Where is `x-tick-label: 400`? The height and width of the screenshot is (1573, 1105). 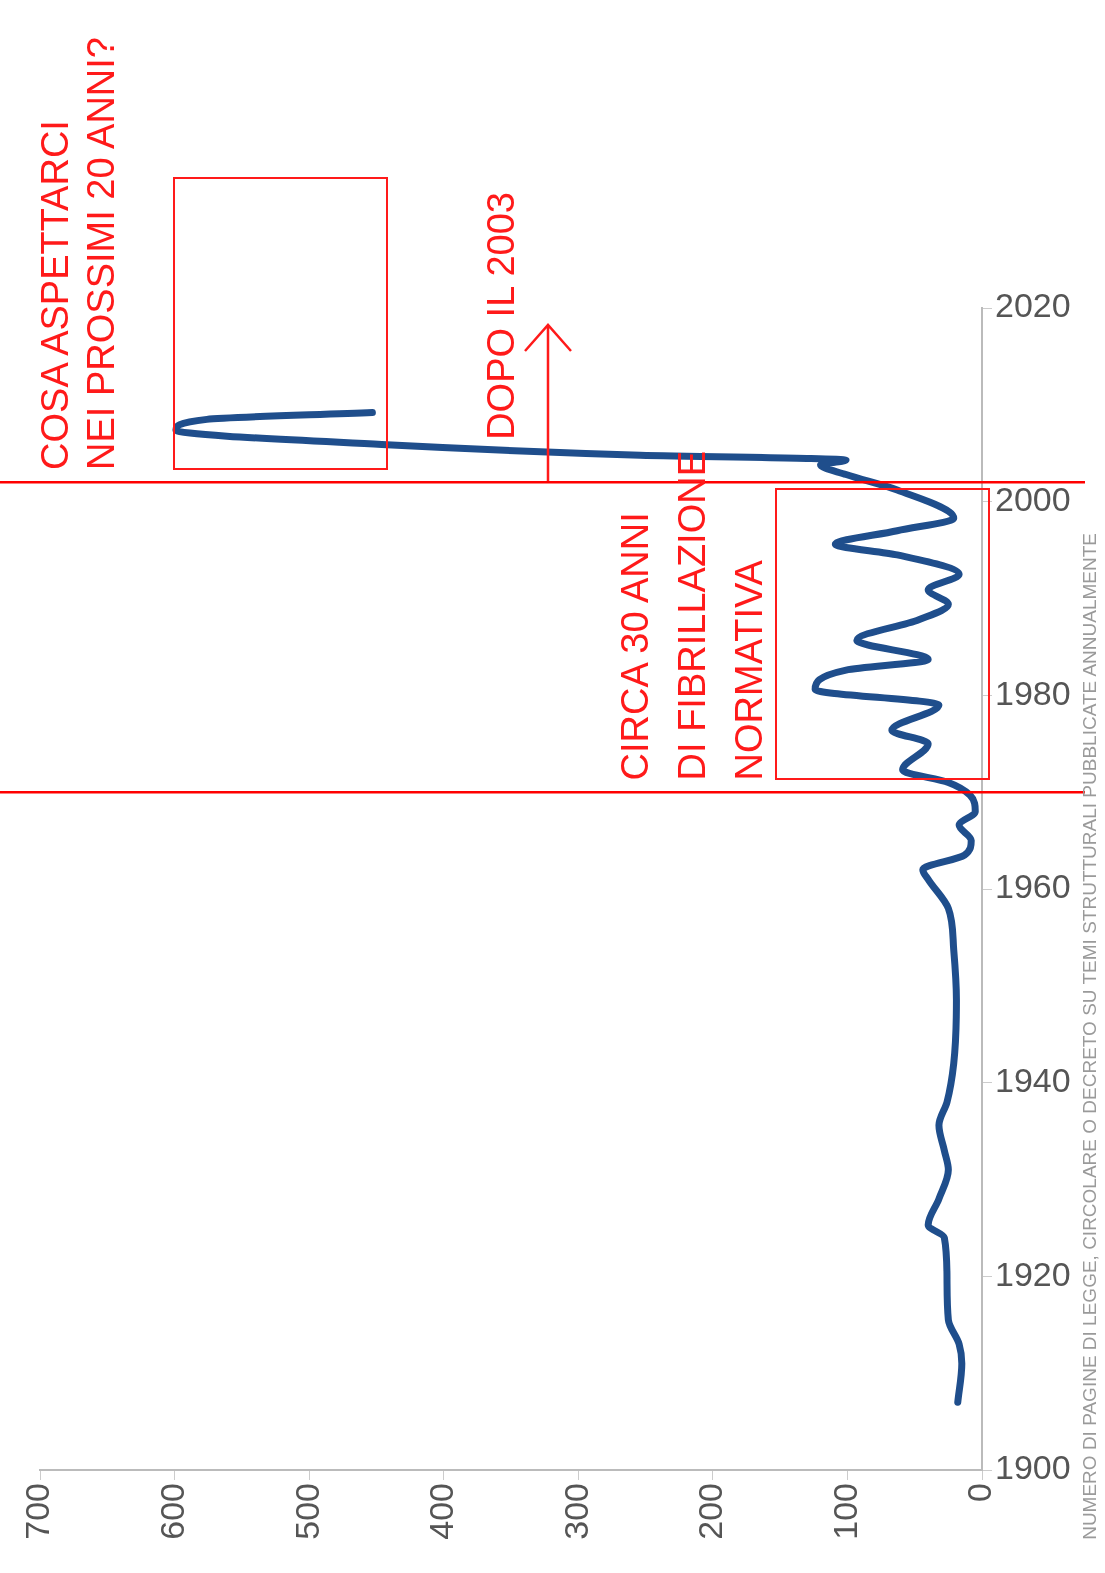
x-tick-label: 400 is located at coordinates (441, 1511).